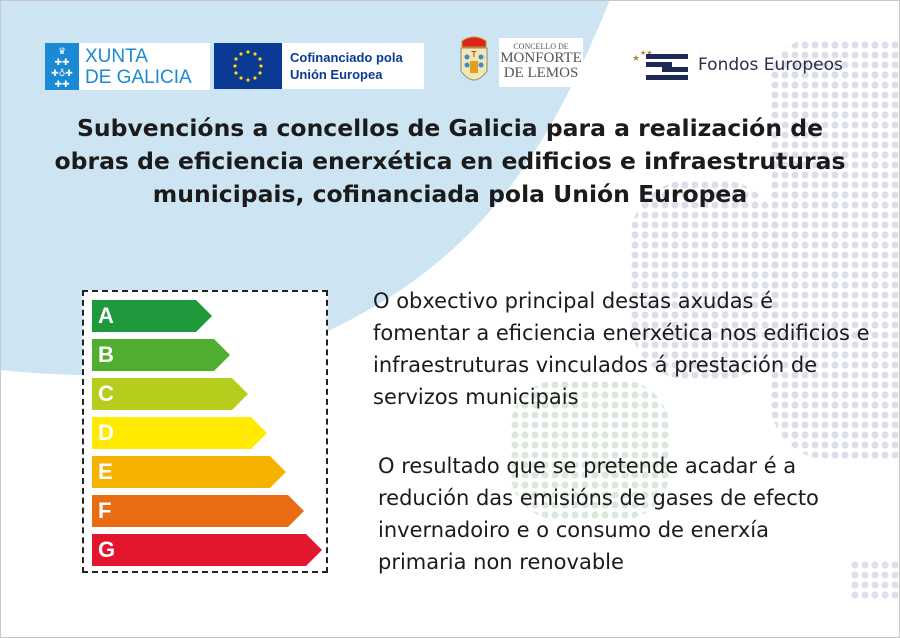  What do you see at coordinates (116, 56) in the screenshot?
I see `xunta-line1: XUNTA` at bounding box center [116, 56].